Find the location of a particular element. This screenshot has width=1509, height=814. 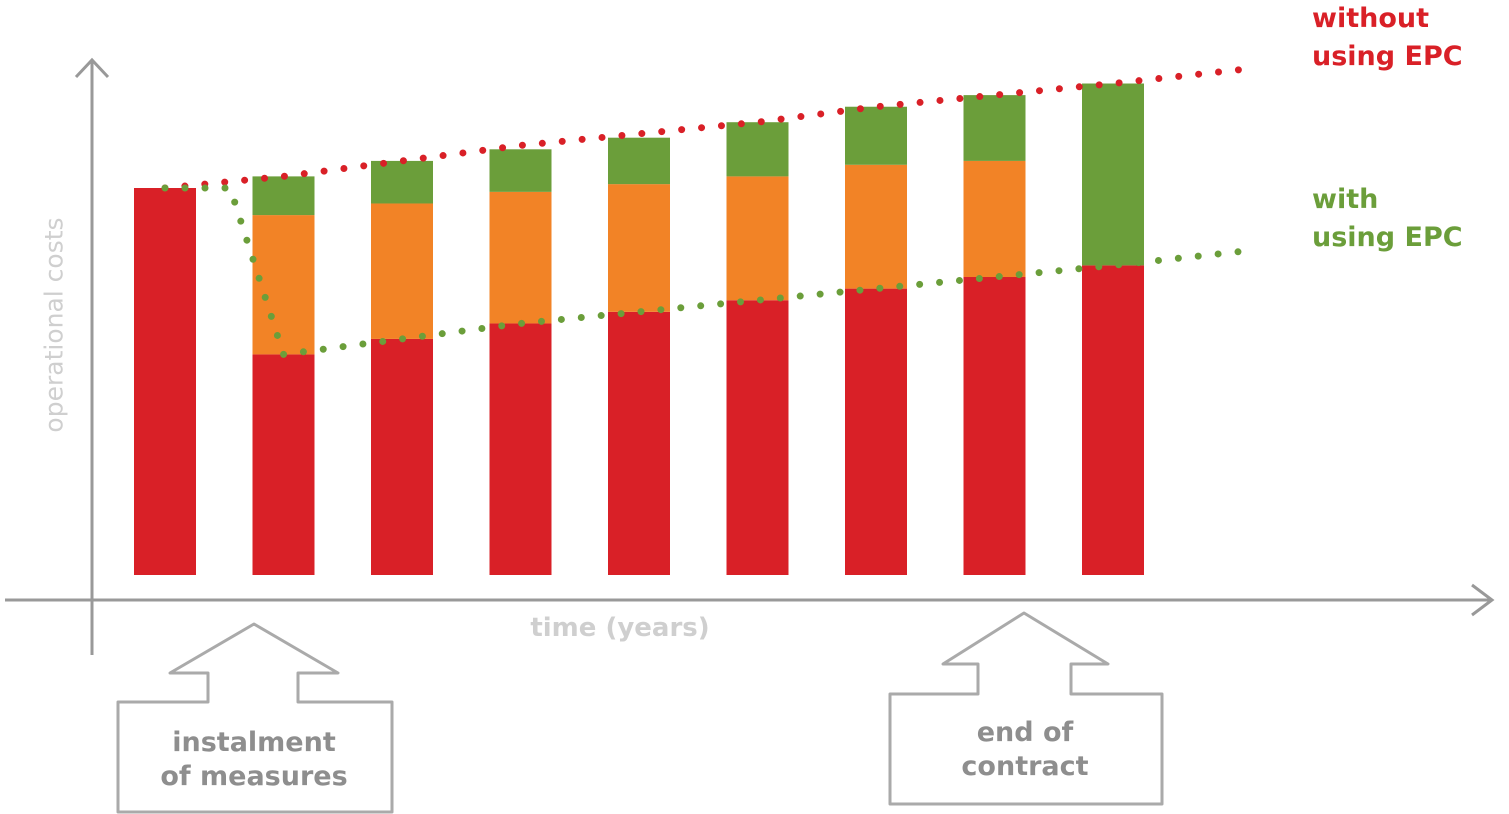

callout-end-arrow is located at coordinates (1026, 708).